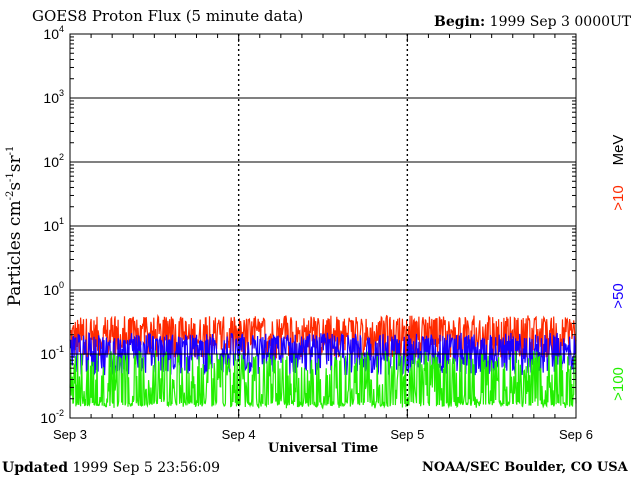 This screenshot has width=640, height=480. Describe the element at coordinates (53, 225) in the screenshot. I see `y-tick-label: 10¹` at that location.